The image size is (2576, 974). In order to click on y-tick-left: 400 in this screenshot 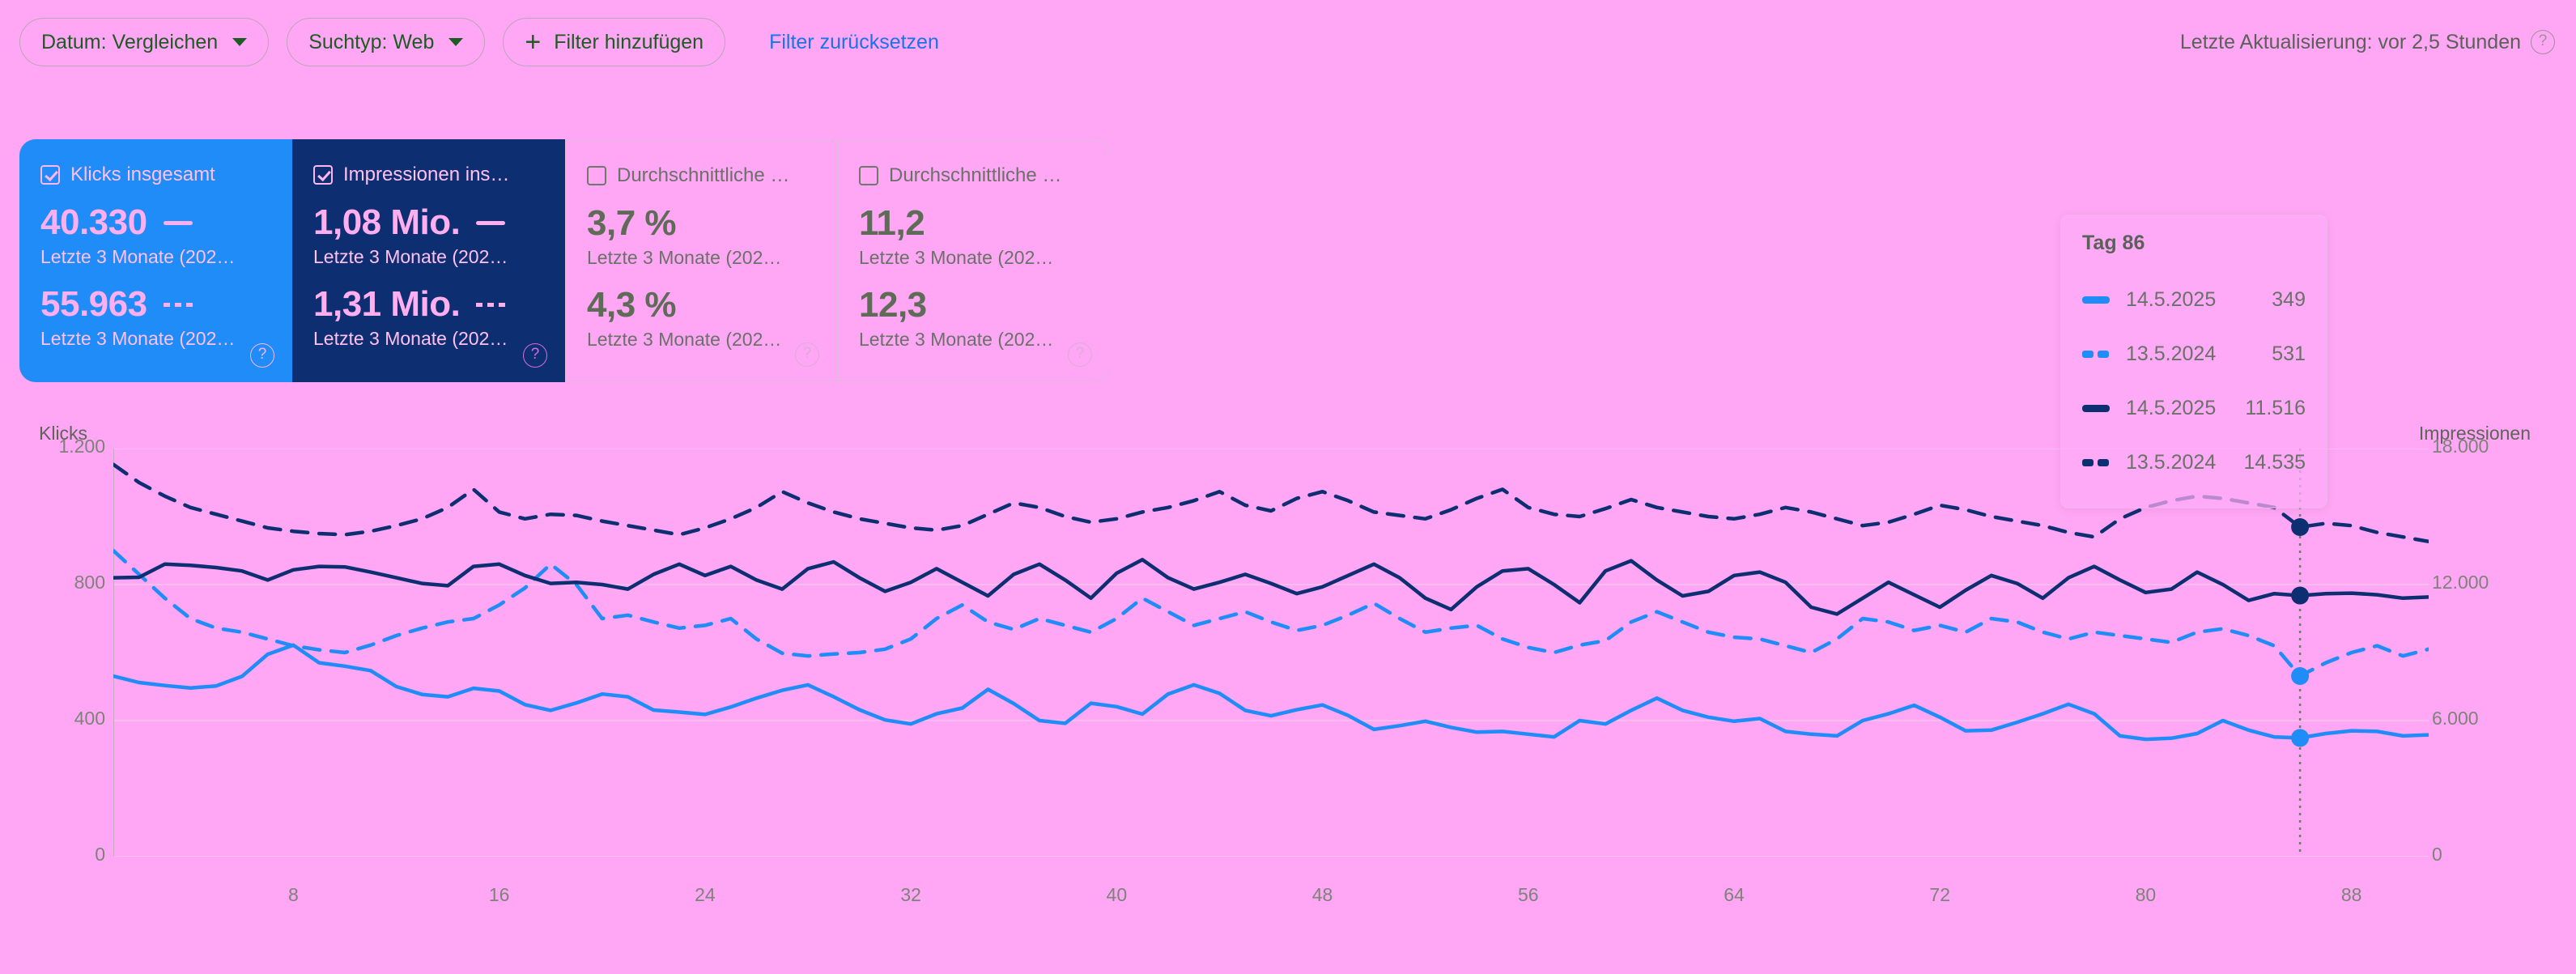, I will do `click(89, 718)`.